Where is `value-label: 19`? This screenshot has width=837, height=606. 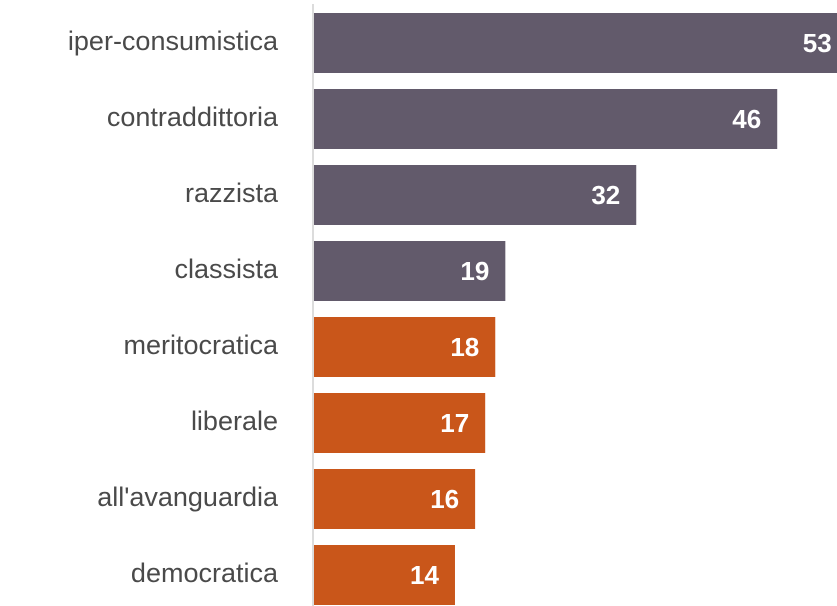
value-label: 19 is located at coordinates (474, 271).